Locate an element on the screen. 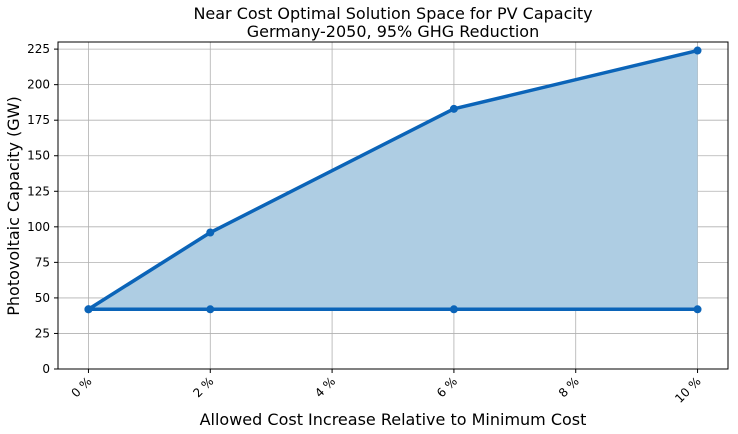 Image resolution: width=738 pixels, height=434 pixels. y-tick-label-0: 0 is located at coordinates (46, 369).